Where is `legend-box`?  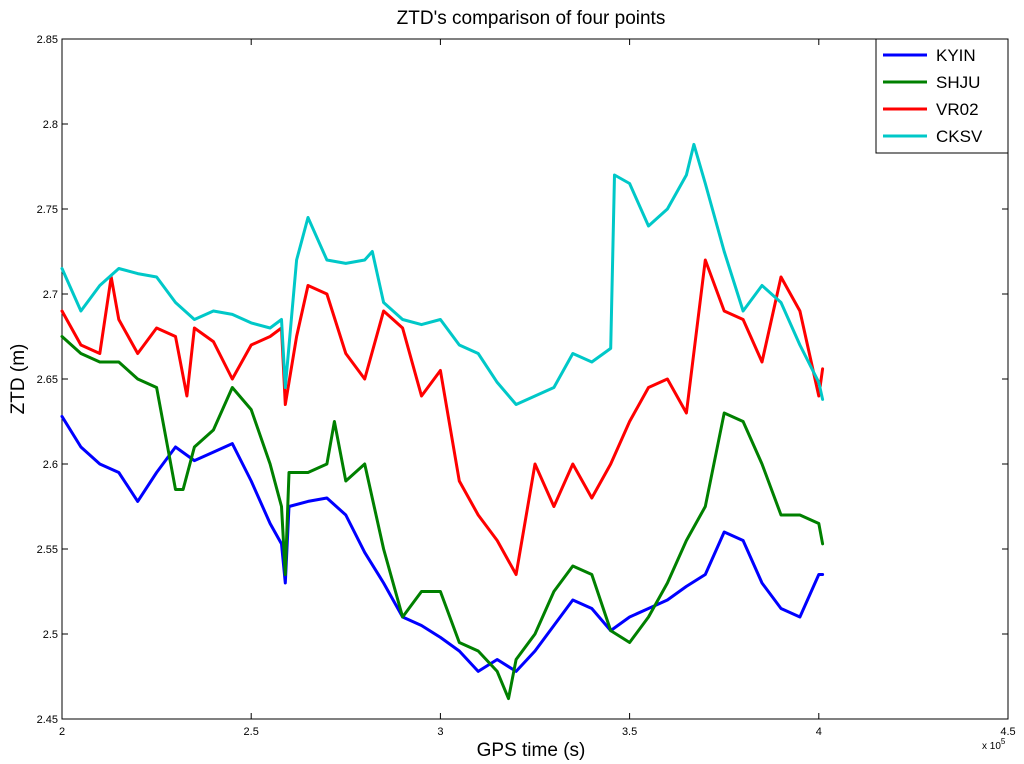
legend-box is located at coordinates (942, 96).